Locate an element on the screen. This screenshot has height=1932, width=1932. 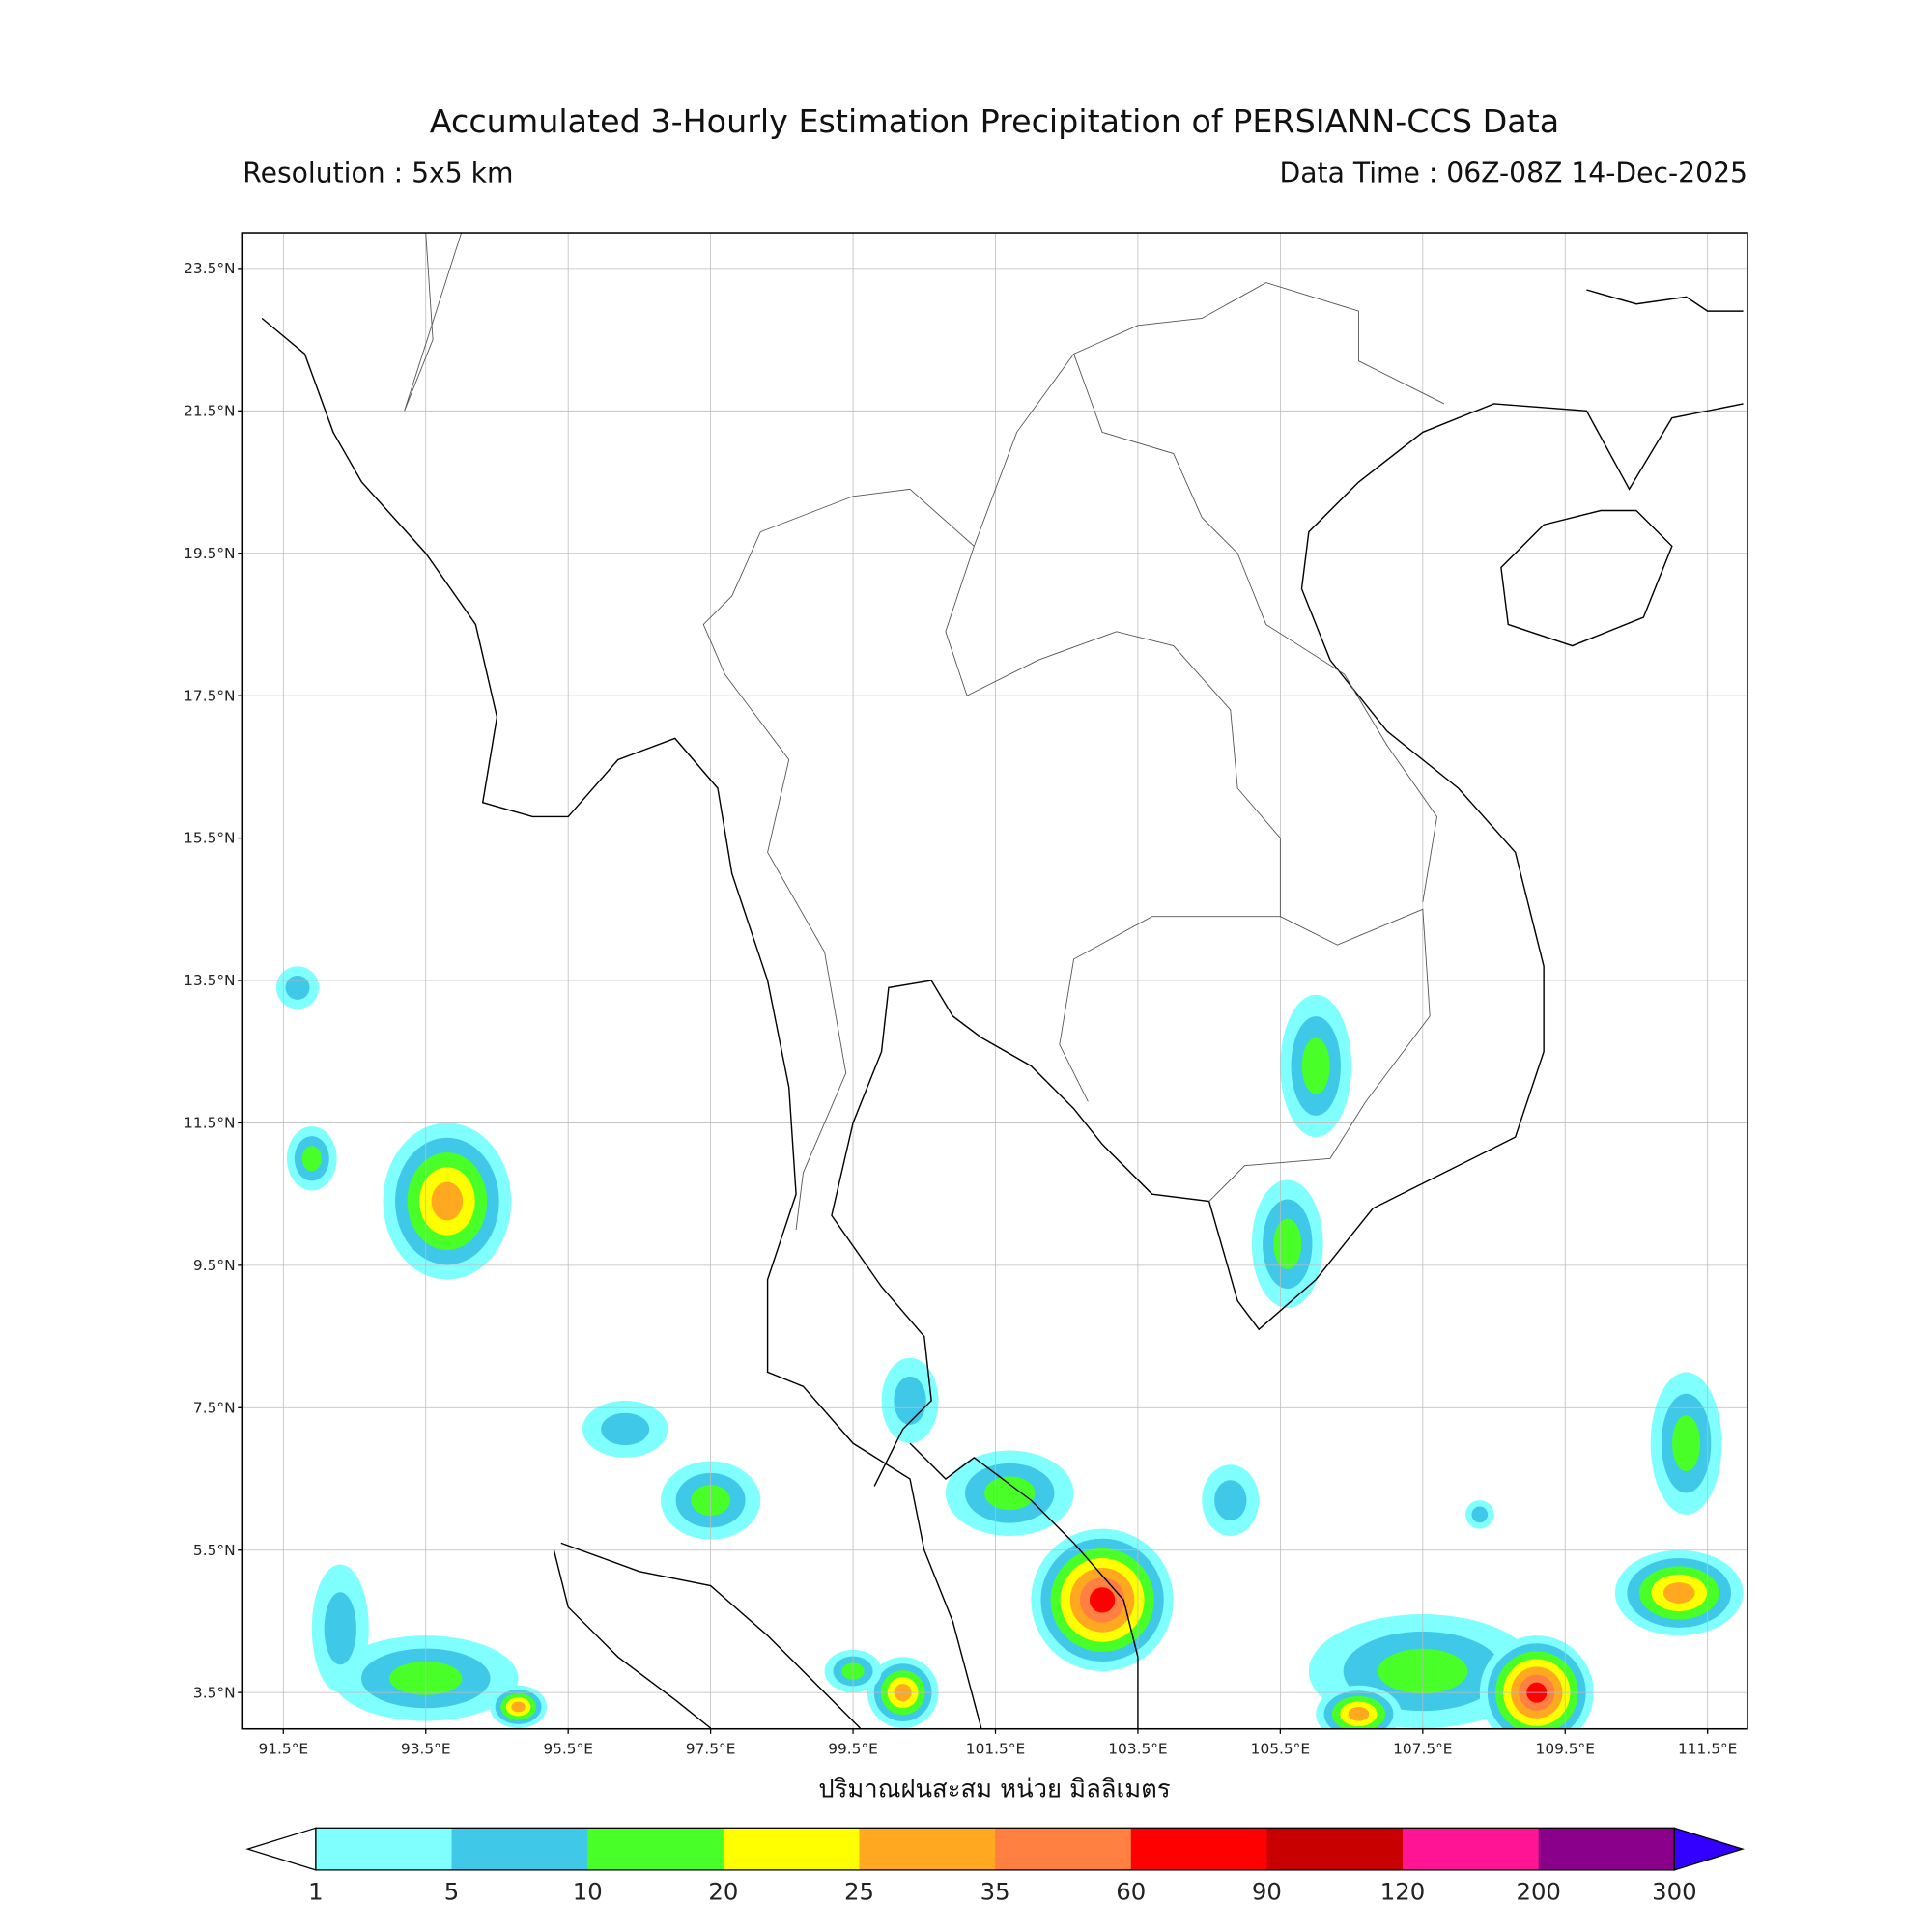
colorbar-unit-label: ปริมาณฝนสะสม หน่วย มิลลิเมตร is located at coordinates (995, 1788).